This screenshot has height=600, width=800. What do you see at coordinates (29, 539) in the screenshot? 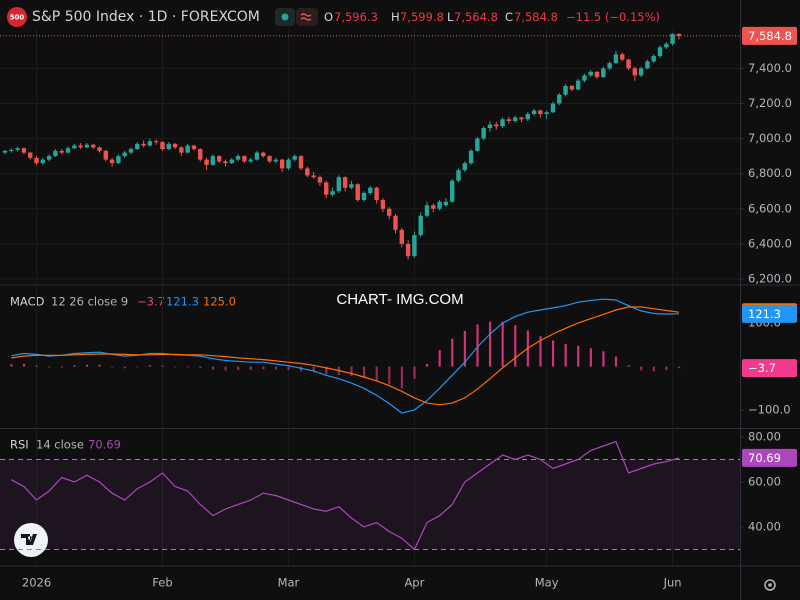
I see `brand-logo-mark` at bounding box center [29, 539].